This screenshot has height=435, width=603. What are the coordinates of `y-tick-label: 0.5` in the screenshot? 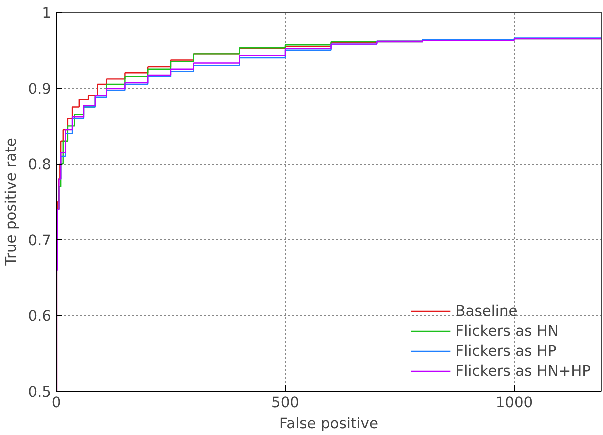 It's located at (40, 392).